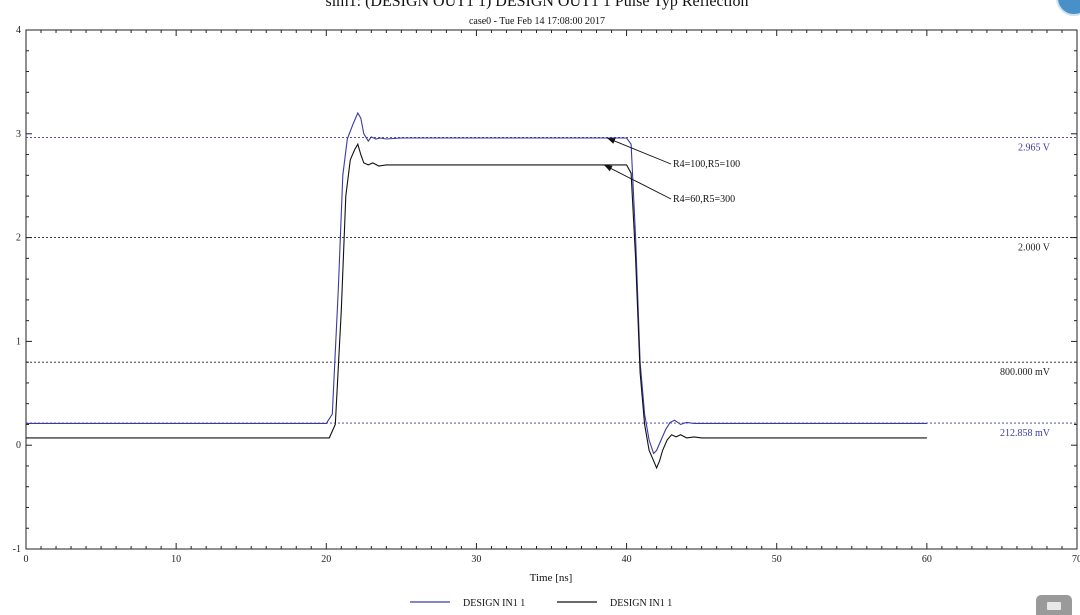 The height and width of the screenshot is (615, 1080). Describe the element at coordinates (777, 559) in the screenshot. I see `x-tick-label: 50` at that location.